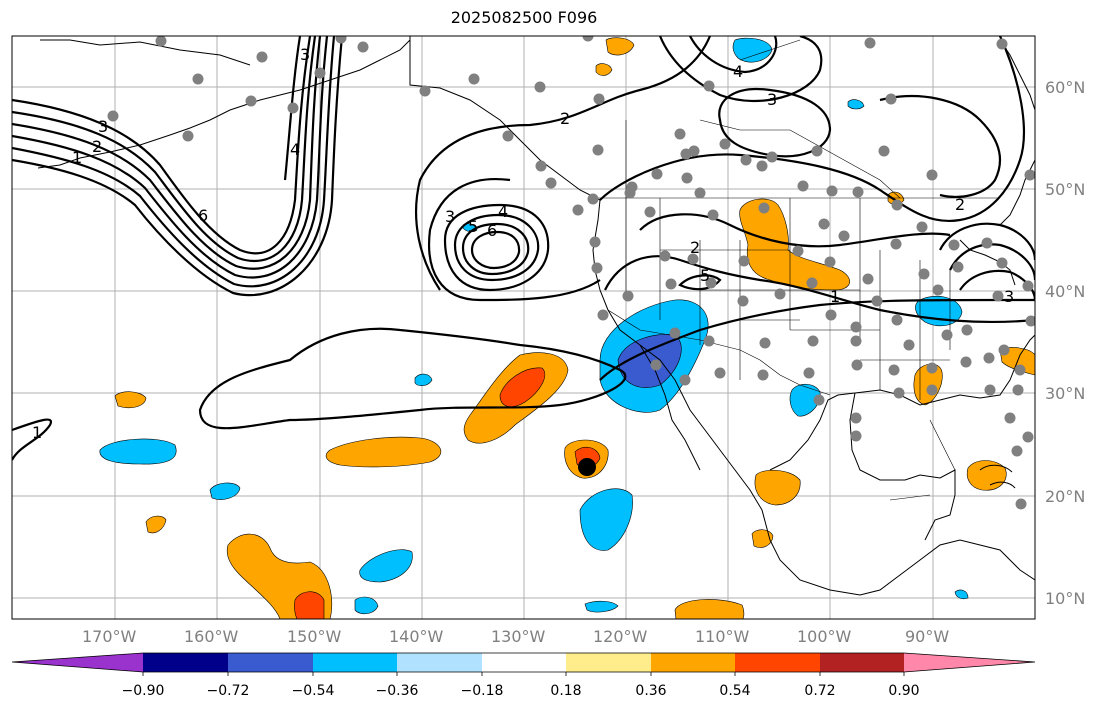 The height and width of the screenshot is (712, 1105). Describe the element at coordinates (482, 691) in the screenshot. I see `colorbar-tick-label: −0.18` at that location.